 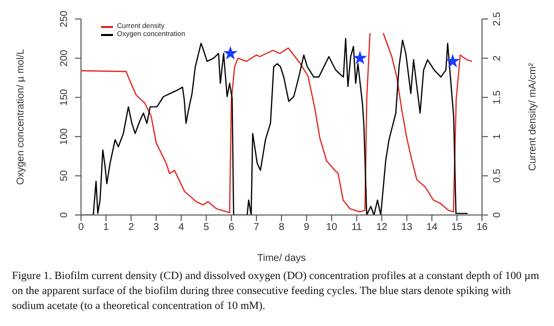 I want to click on x-tick-label: 13, so click(x=407, y=228).